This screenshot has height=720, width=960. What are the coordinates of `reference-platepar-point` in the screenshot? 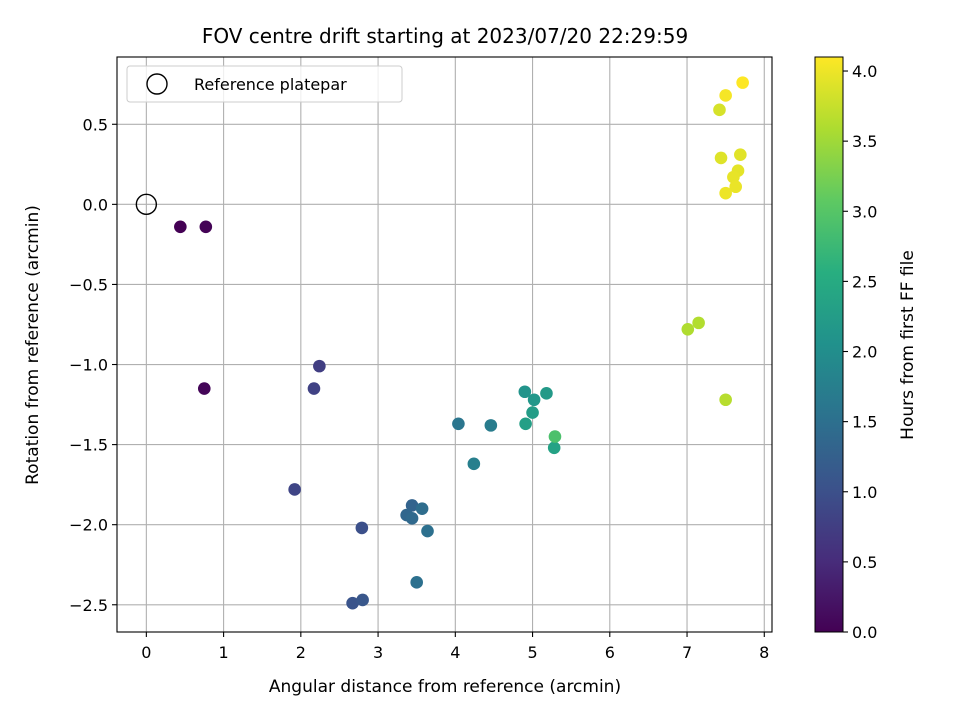 It's located at (146, 204).